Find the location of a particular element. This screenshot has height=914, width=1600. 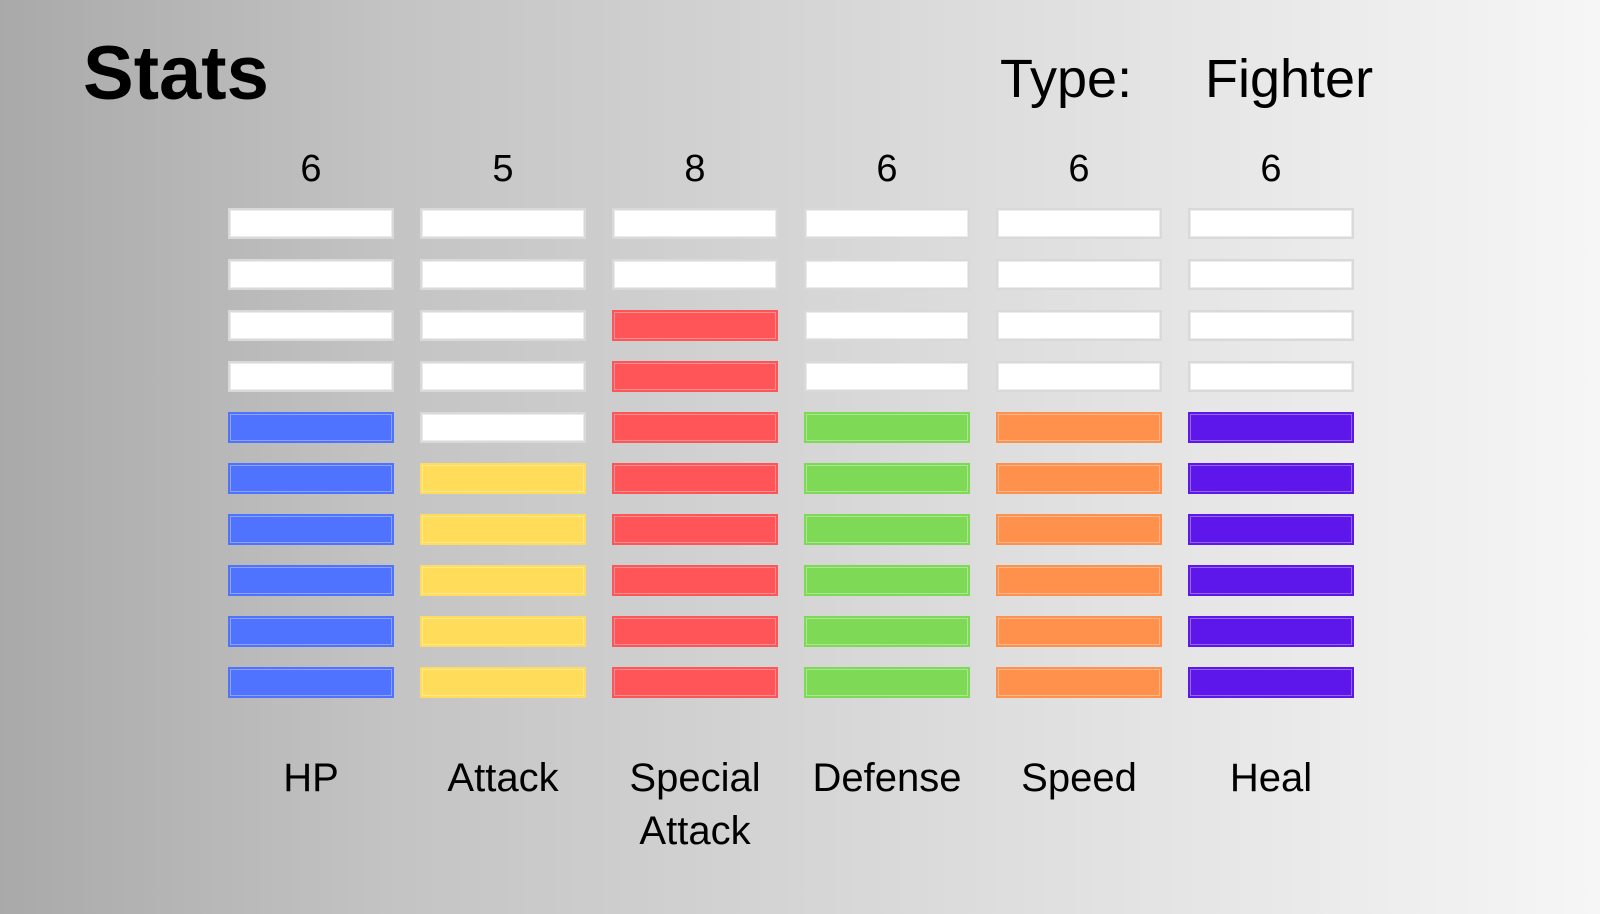

stat-heal: 6 Heal is located at coordinates (1271, 500).